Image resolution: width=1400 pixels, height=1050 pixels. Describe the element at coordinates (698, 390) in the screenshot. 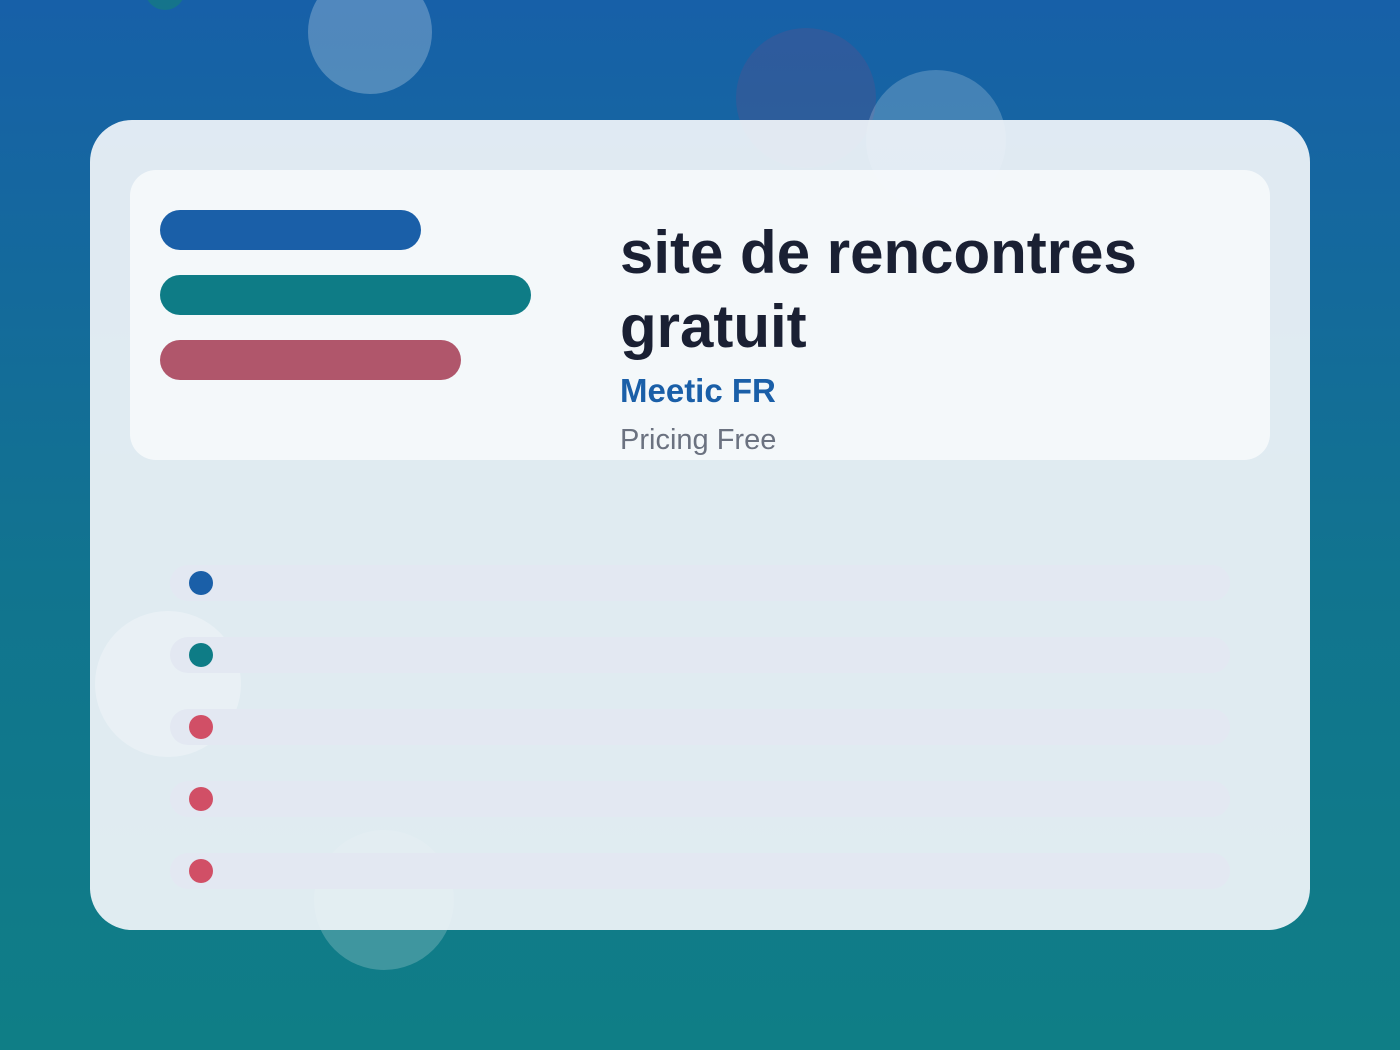

I see `subtitle: Meetic FR` at that location.